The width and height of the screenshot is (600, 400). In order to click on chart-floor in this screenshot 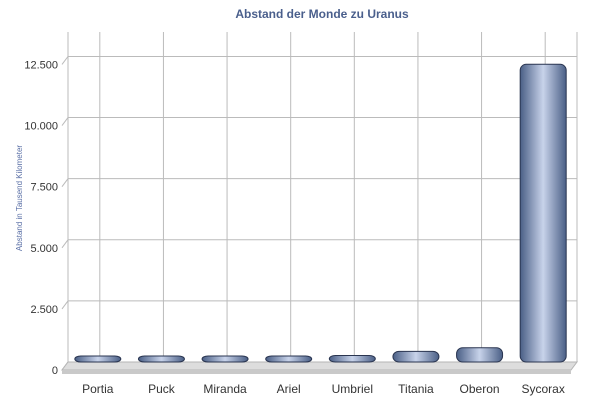, I will do `click(319, 367)`.